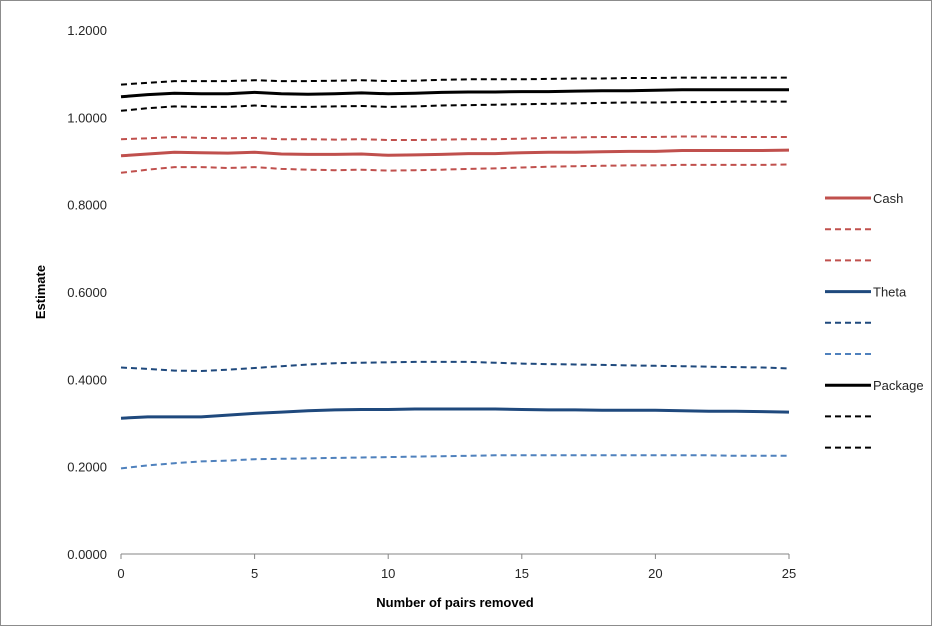  I want to click on legend-label: Package, so click(898, 385).